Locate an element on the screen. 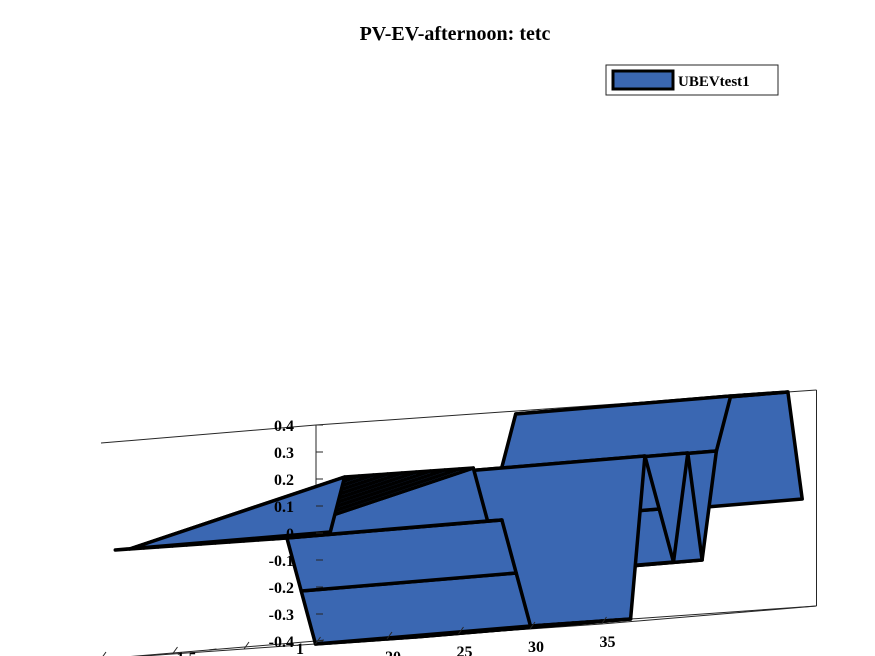 The width and height of the screenshot is (875, 656). x-tick-label: 35 is located at coordinates (608, 642).